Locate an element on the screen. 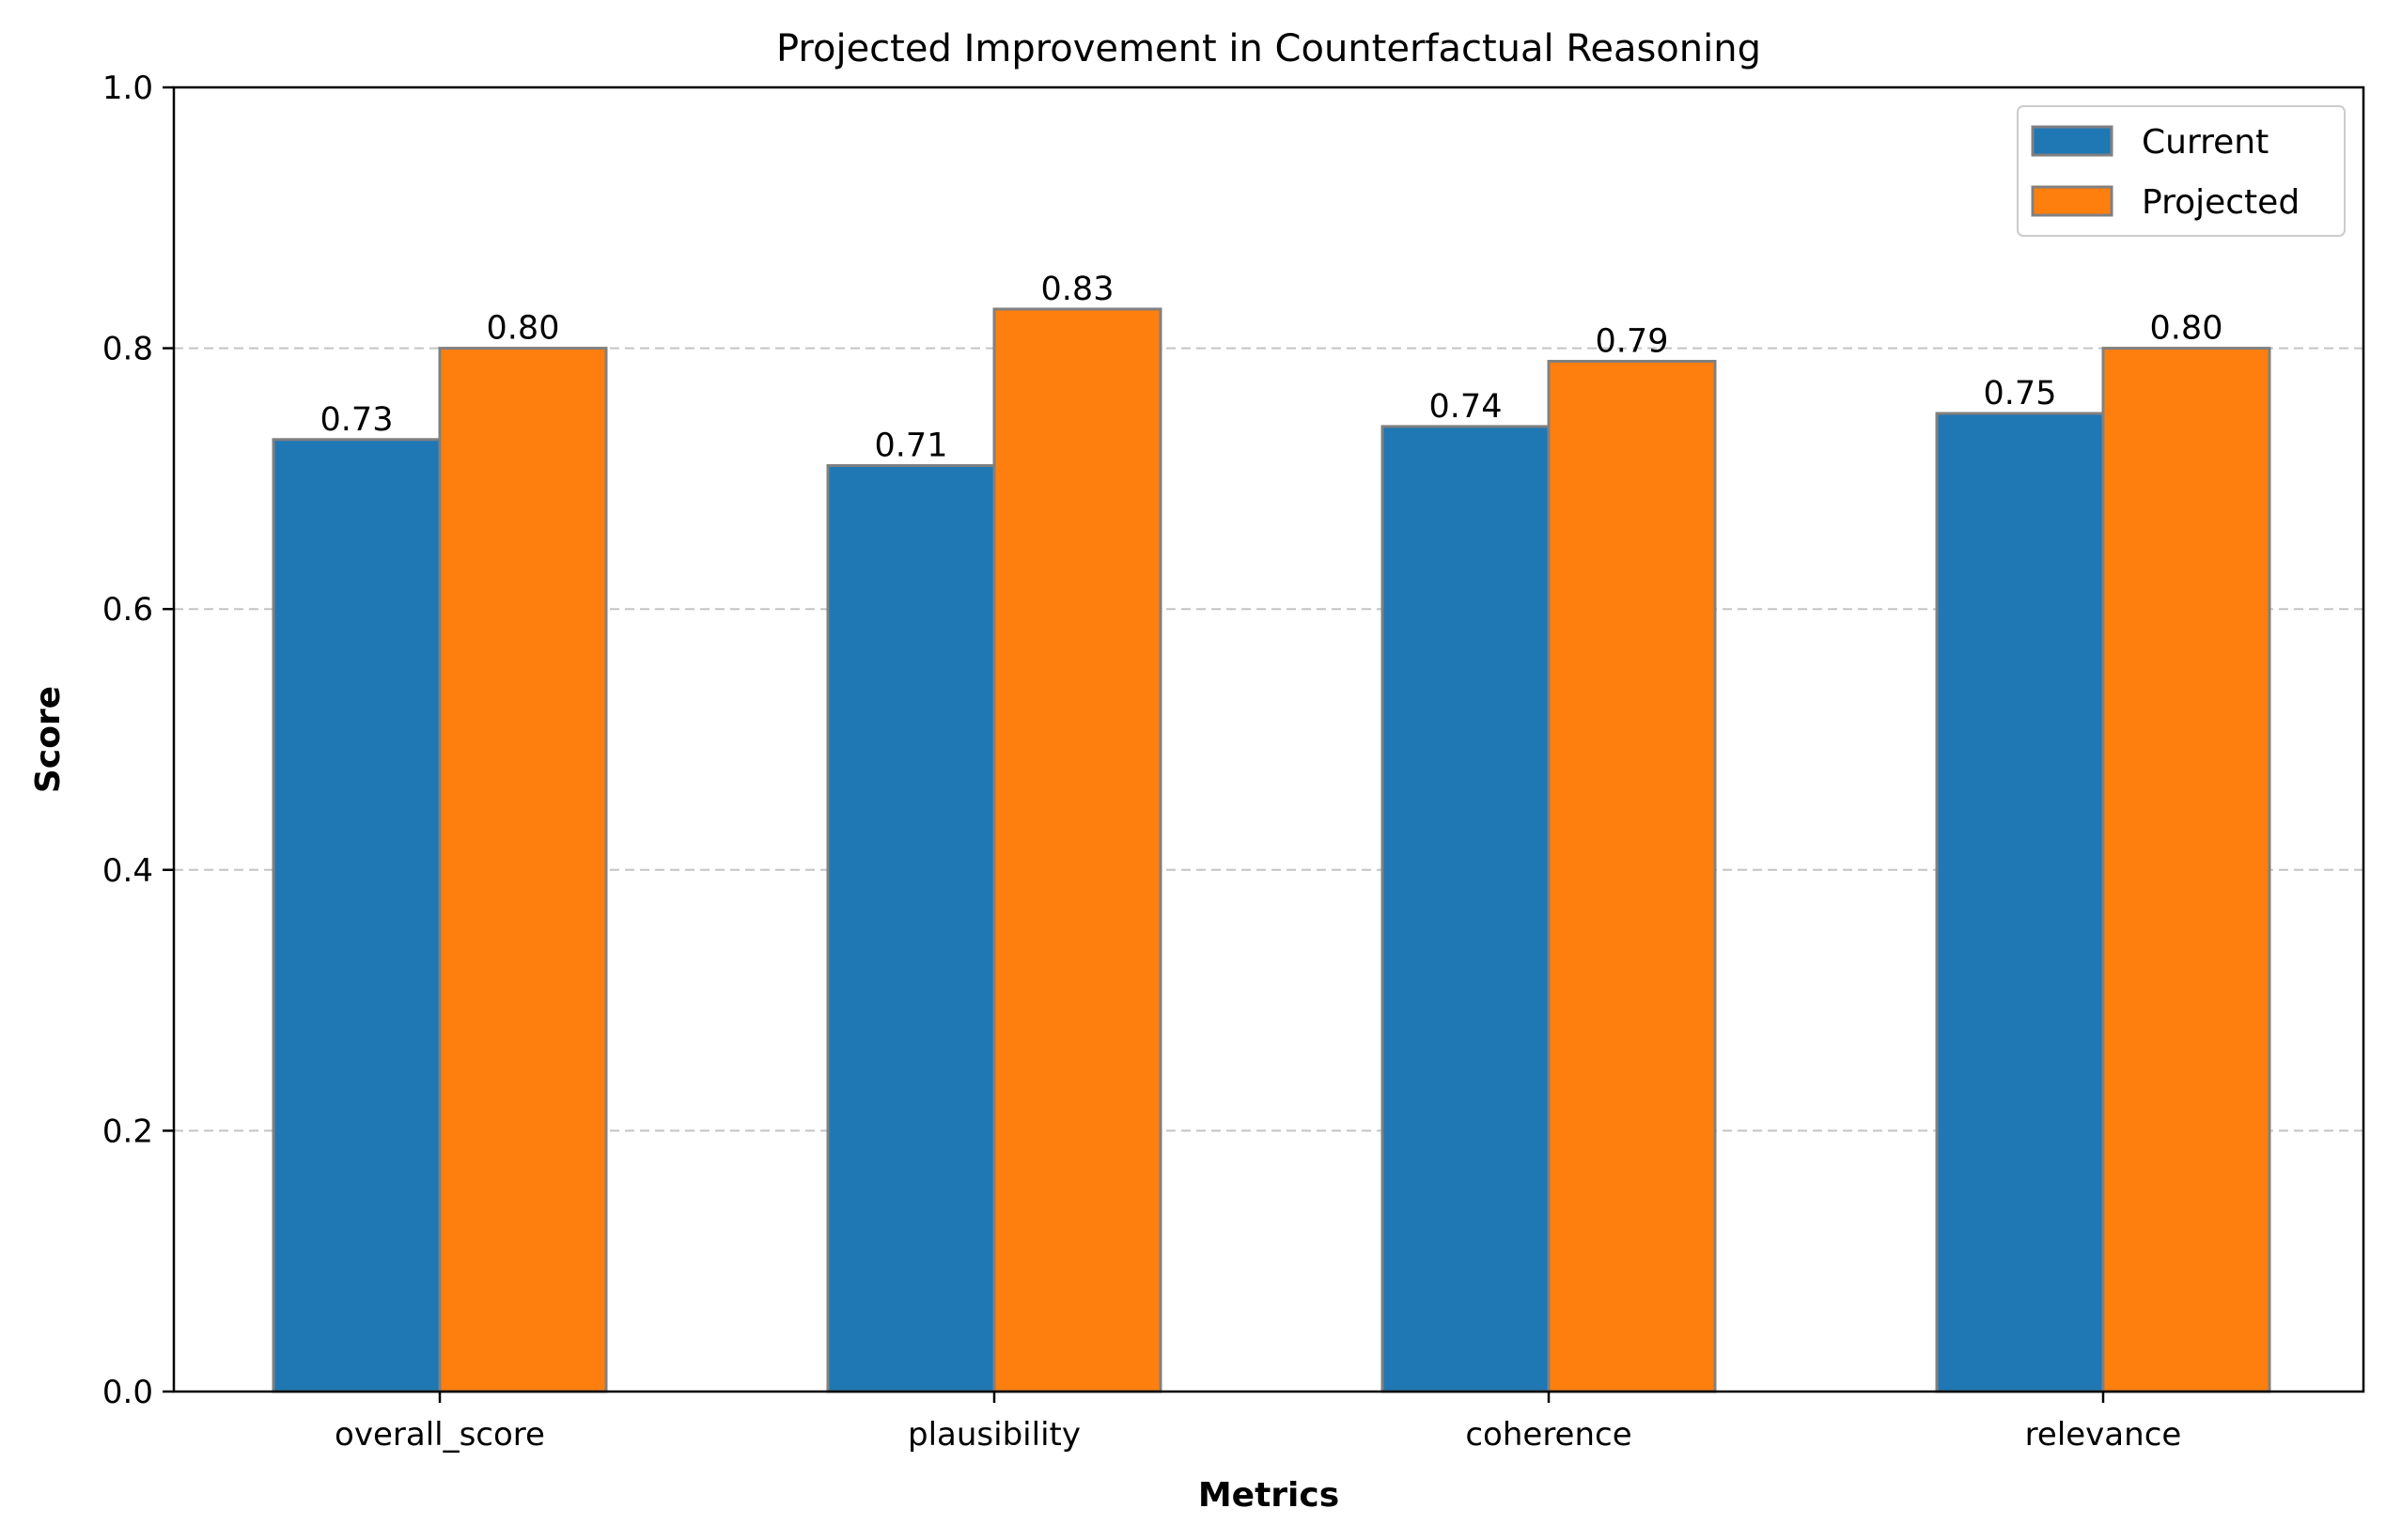 This screenshot has height=1540, width=2386. bar-current-coherence is located at coordinates (1465, 909).